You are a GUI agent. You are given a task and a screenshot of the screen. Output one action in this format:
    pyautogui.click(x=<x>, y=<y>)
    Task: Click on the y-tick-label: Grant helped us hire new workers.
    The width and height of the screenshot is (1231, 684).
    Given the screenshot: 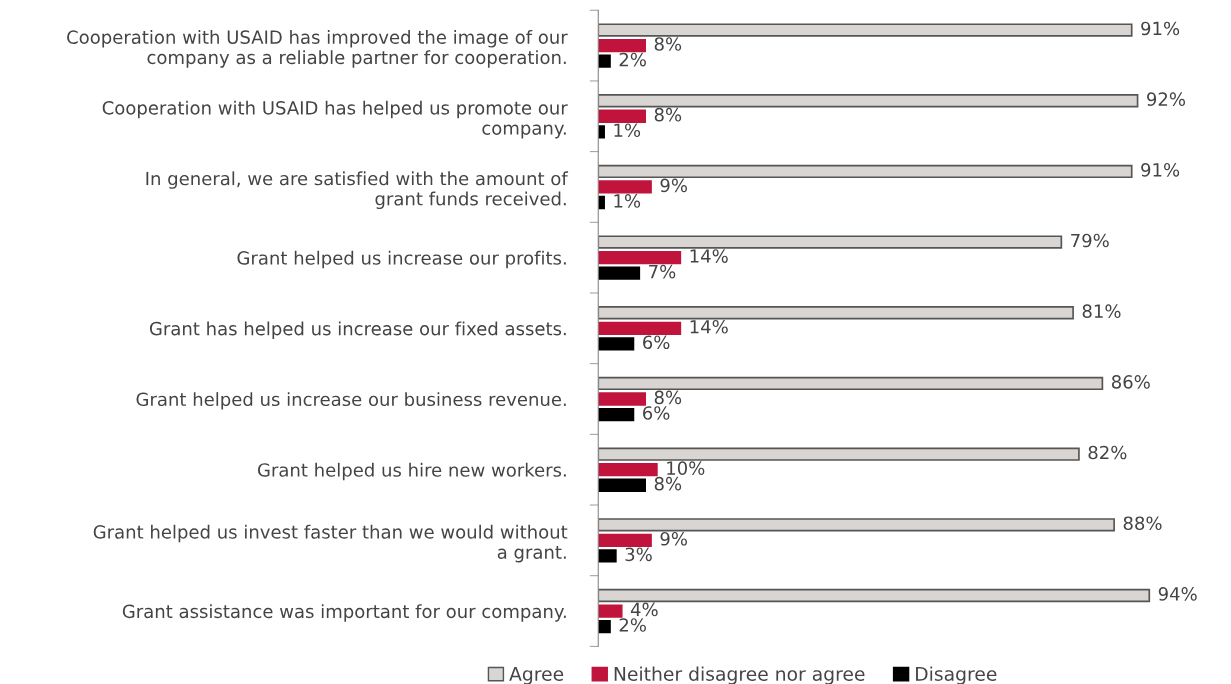 What is the action you would take?
    pyautogui.click(x=411, y=471)
    